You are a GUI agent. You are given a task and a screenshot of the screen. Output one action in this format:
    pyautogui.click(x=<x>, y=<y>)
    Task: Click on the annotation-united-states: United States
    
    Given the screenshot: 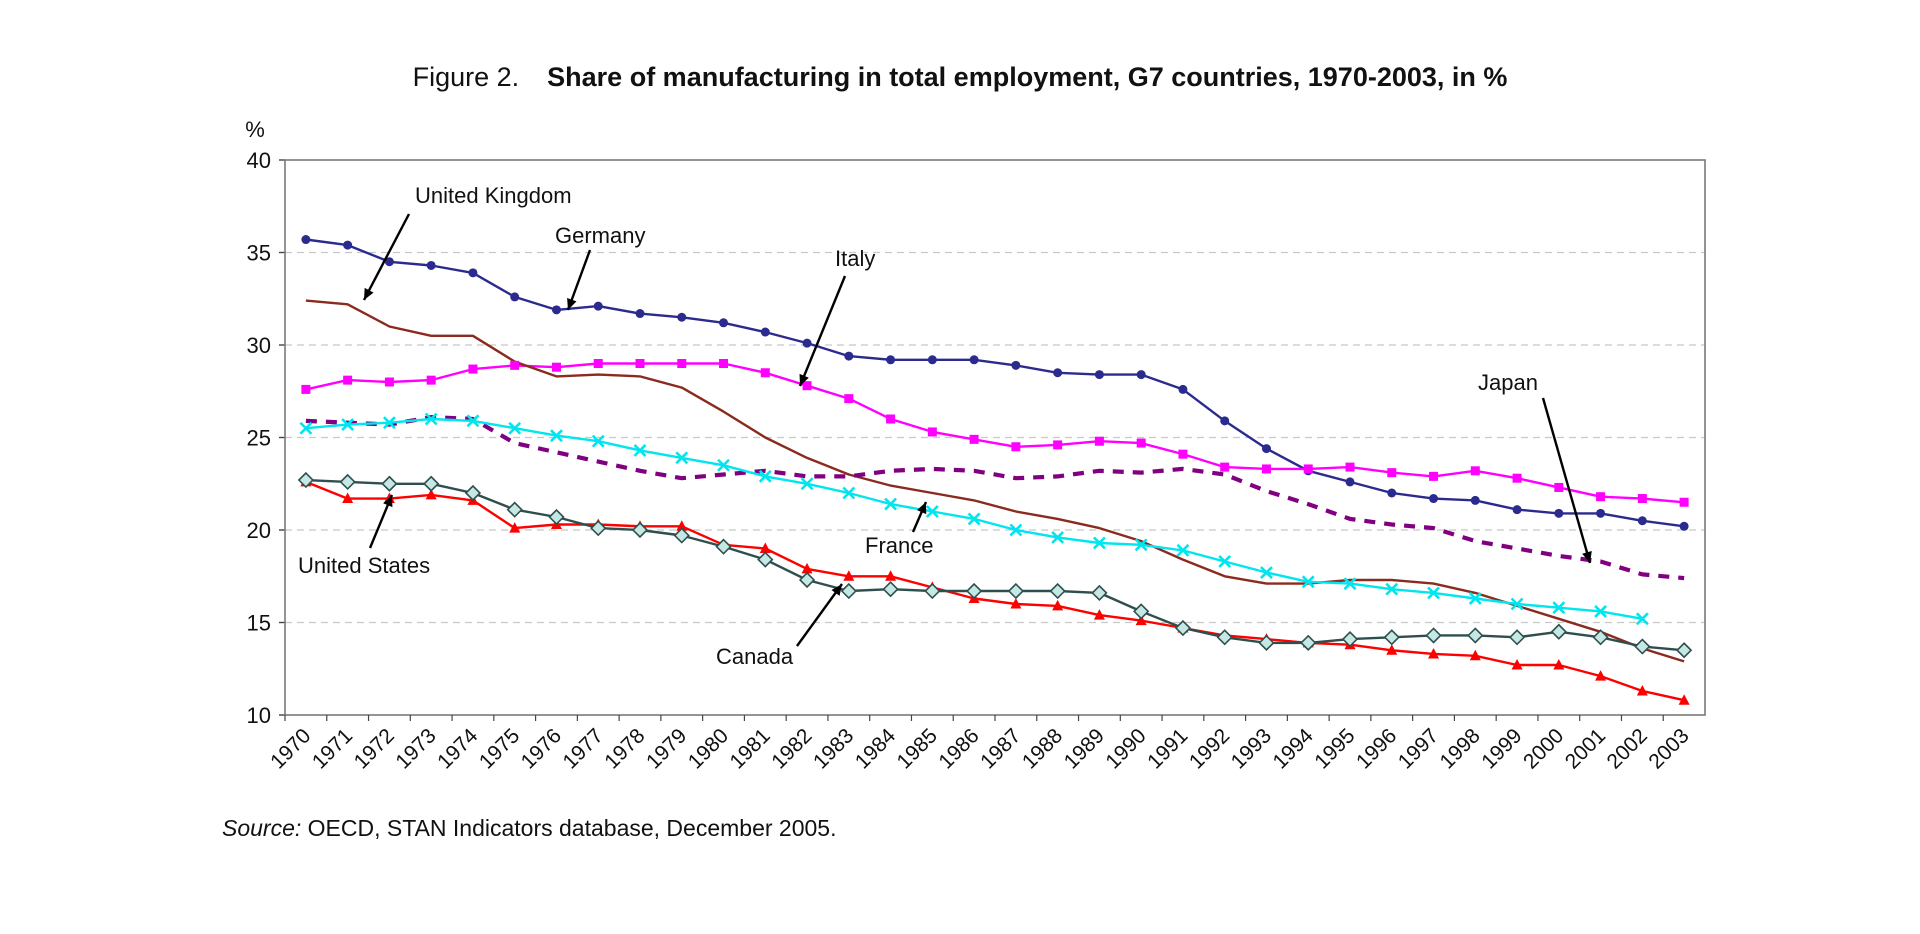 What is the action you would take?
    pyautogui.click(x=364, y=536)
    